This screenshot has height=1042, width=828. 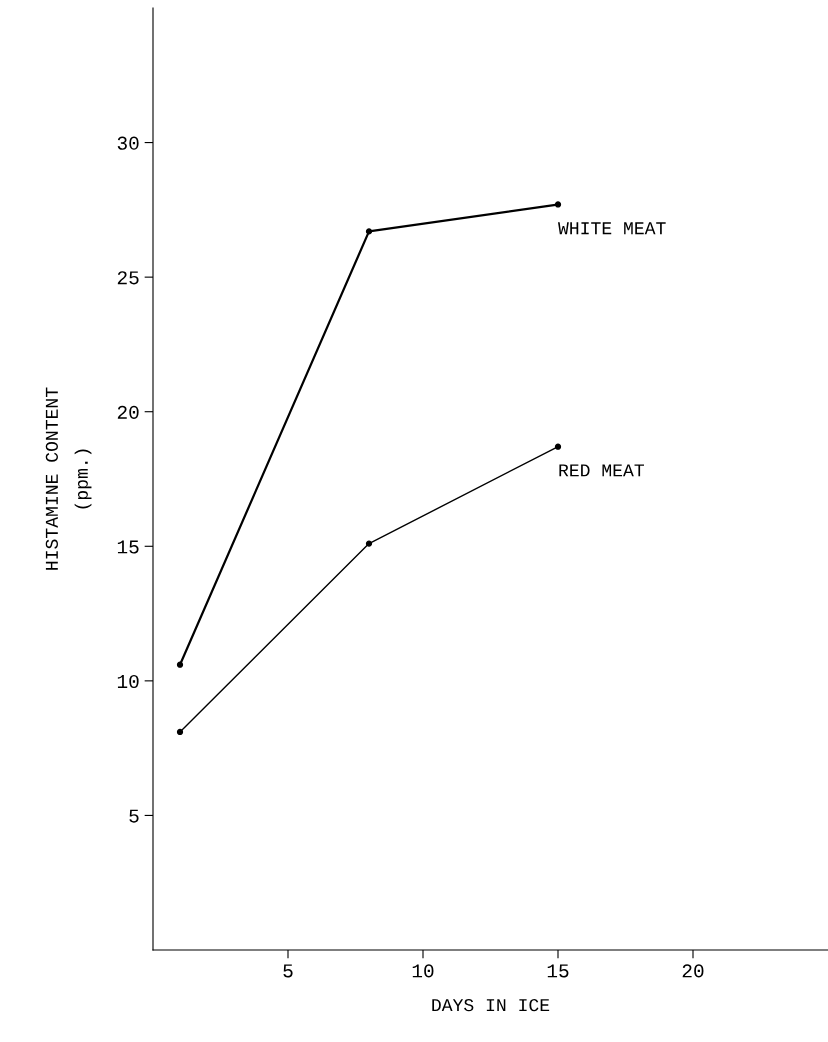 What do you see at coordinates (68, 478) in the screenshot?
I see `y-axis-title: HISTAMINE CONTENT (ppm.)` at bounding box center [68, 478].